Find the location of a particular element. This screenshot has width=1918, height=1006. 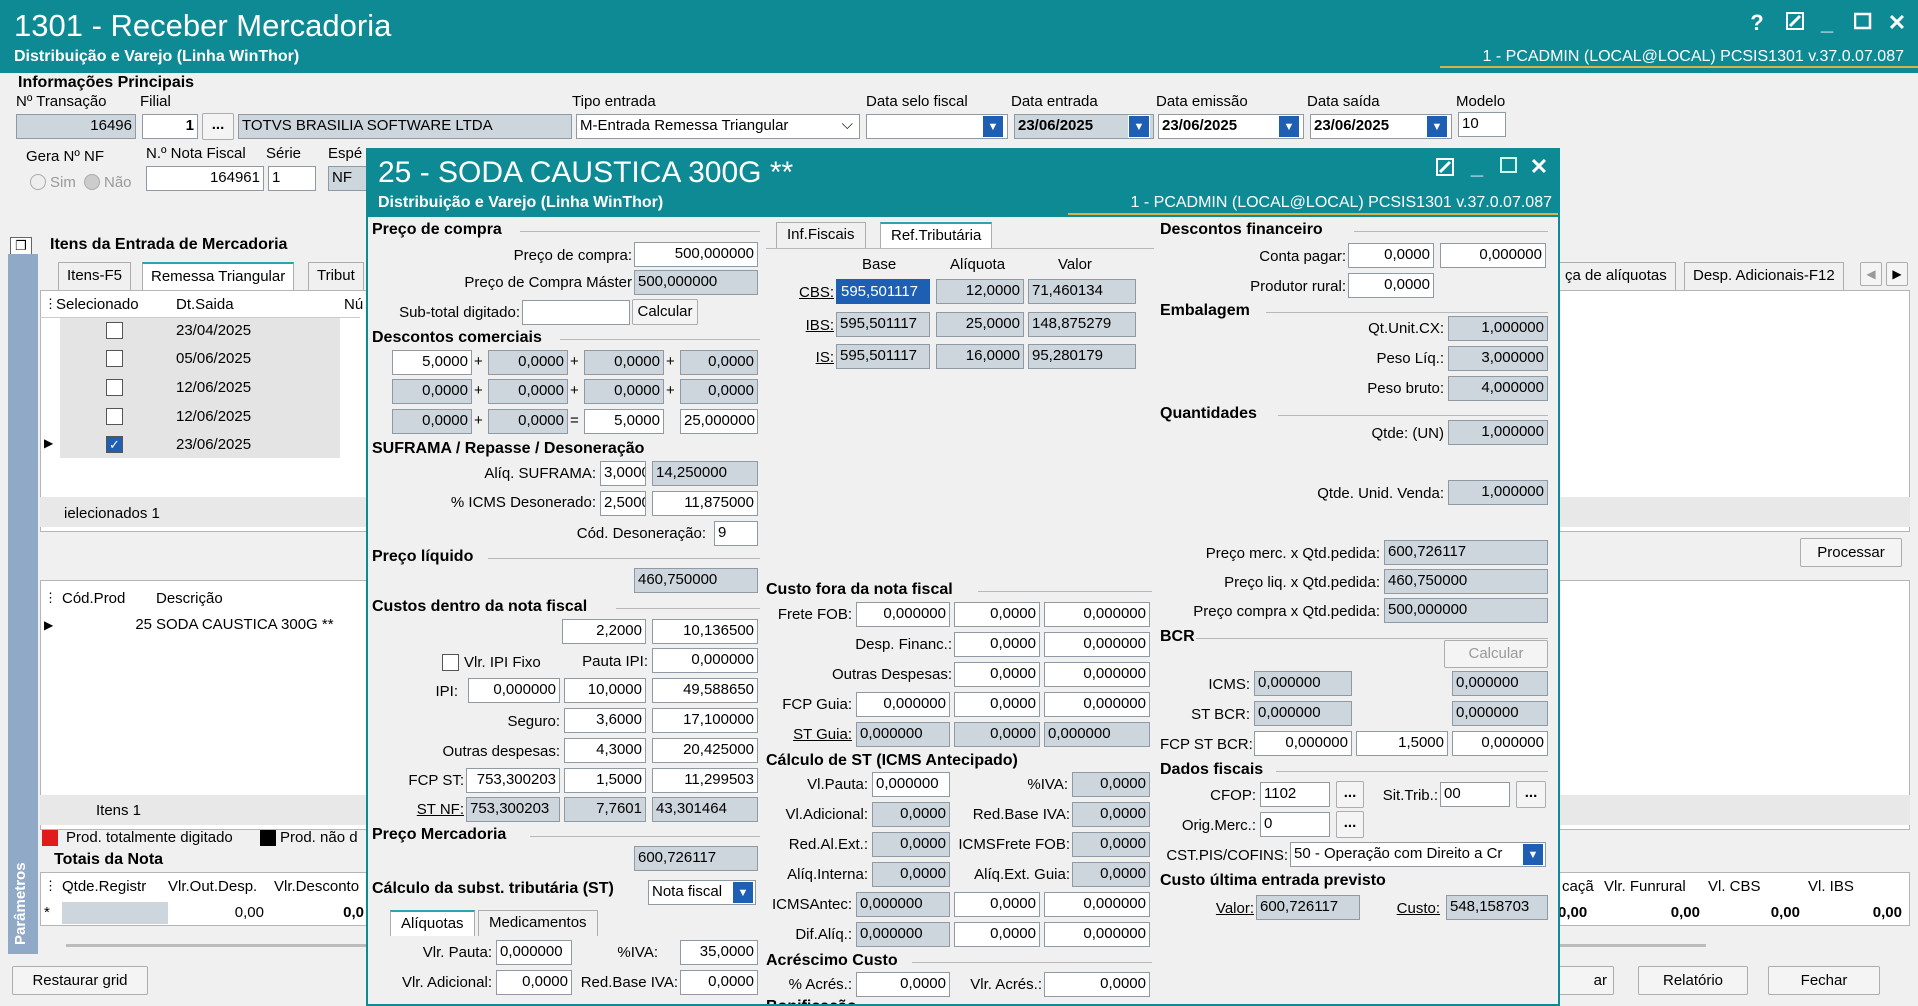

minimize-icon: _ is located at coordinates (1827, 22).